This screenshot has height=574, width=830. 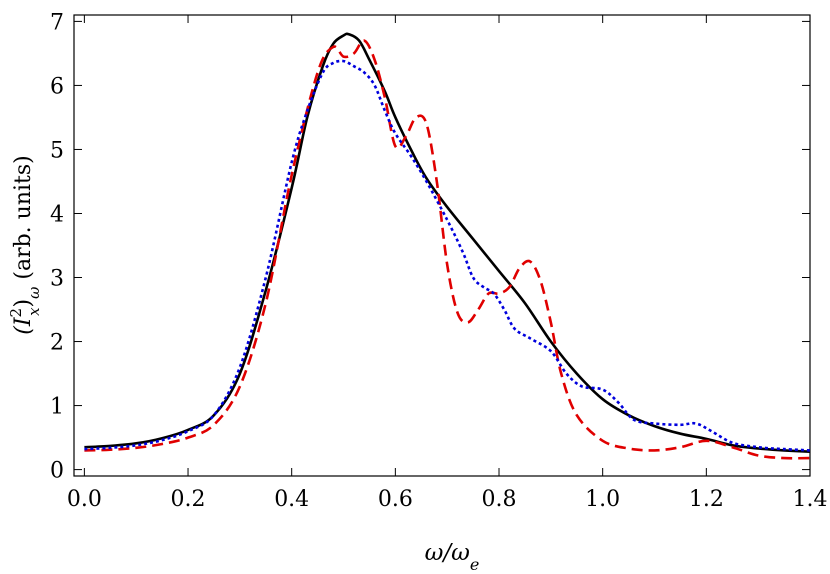 What do you see at coordinates (810, 499) in the screenshot?
I see `x-tick-label: 1.4` at bounding box center [810, 499].